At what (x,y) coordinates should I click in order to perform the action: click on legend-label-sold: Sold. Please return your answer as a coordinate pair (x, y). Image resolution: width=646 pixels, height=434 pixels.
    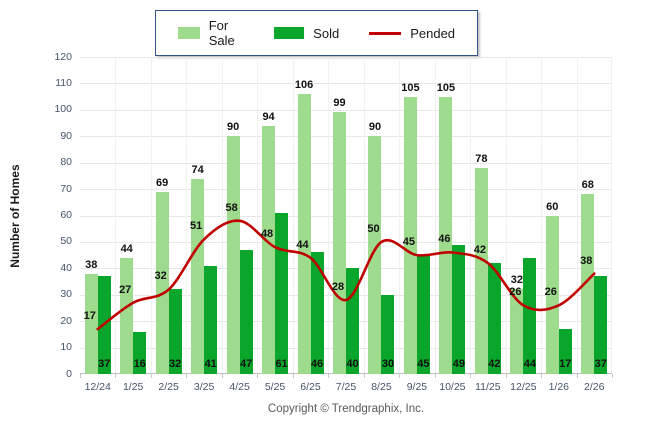
    Looking at the image, I should click on (326, 33).